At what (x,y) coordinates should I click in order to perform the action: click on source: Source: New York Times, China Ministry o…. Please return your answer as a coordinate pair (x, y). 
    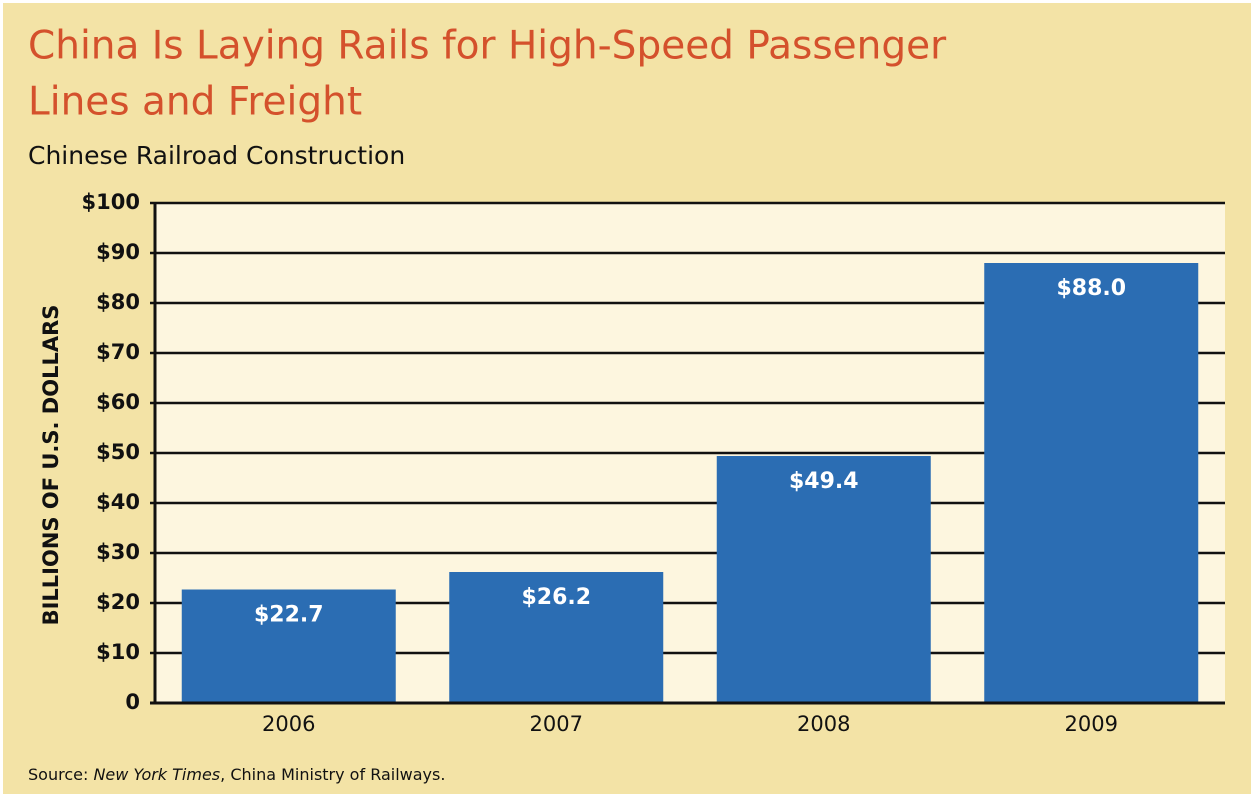
    Looking at the image, I should click on (236, 774).